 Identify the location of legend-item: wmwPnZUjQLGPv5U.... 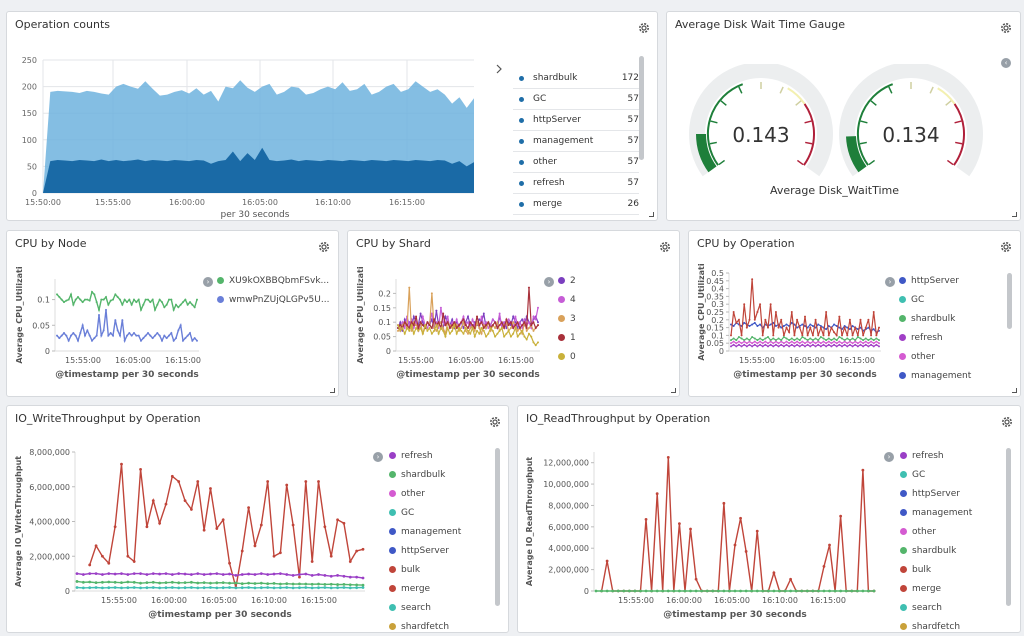
(276, 299).